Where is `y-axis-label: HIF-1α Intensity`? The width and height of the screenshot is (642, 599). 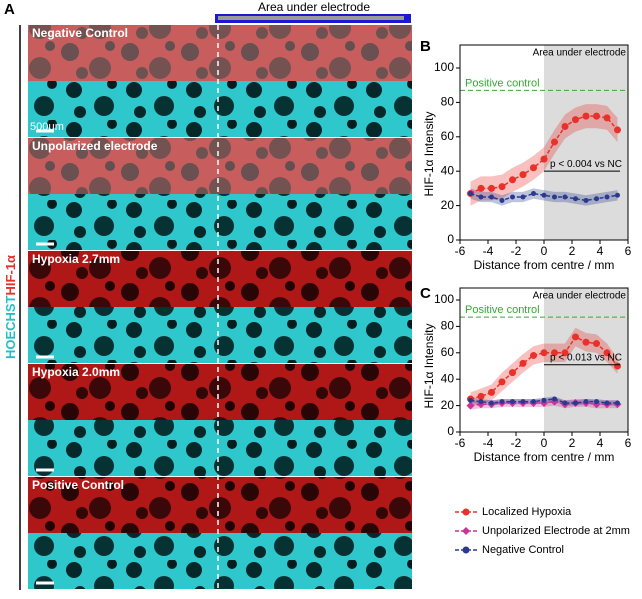
y-axis-label: HIF-1α Intensity is located at coordinates (429, 154).